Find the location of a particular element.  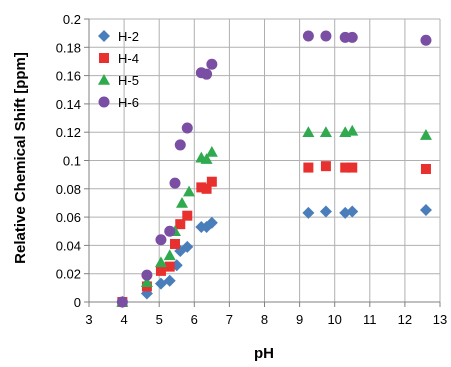

y-tick-label: 0.06 is located at coordinates (68, 217).